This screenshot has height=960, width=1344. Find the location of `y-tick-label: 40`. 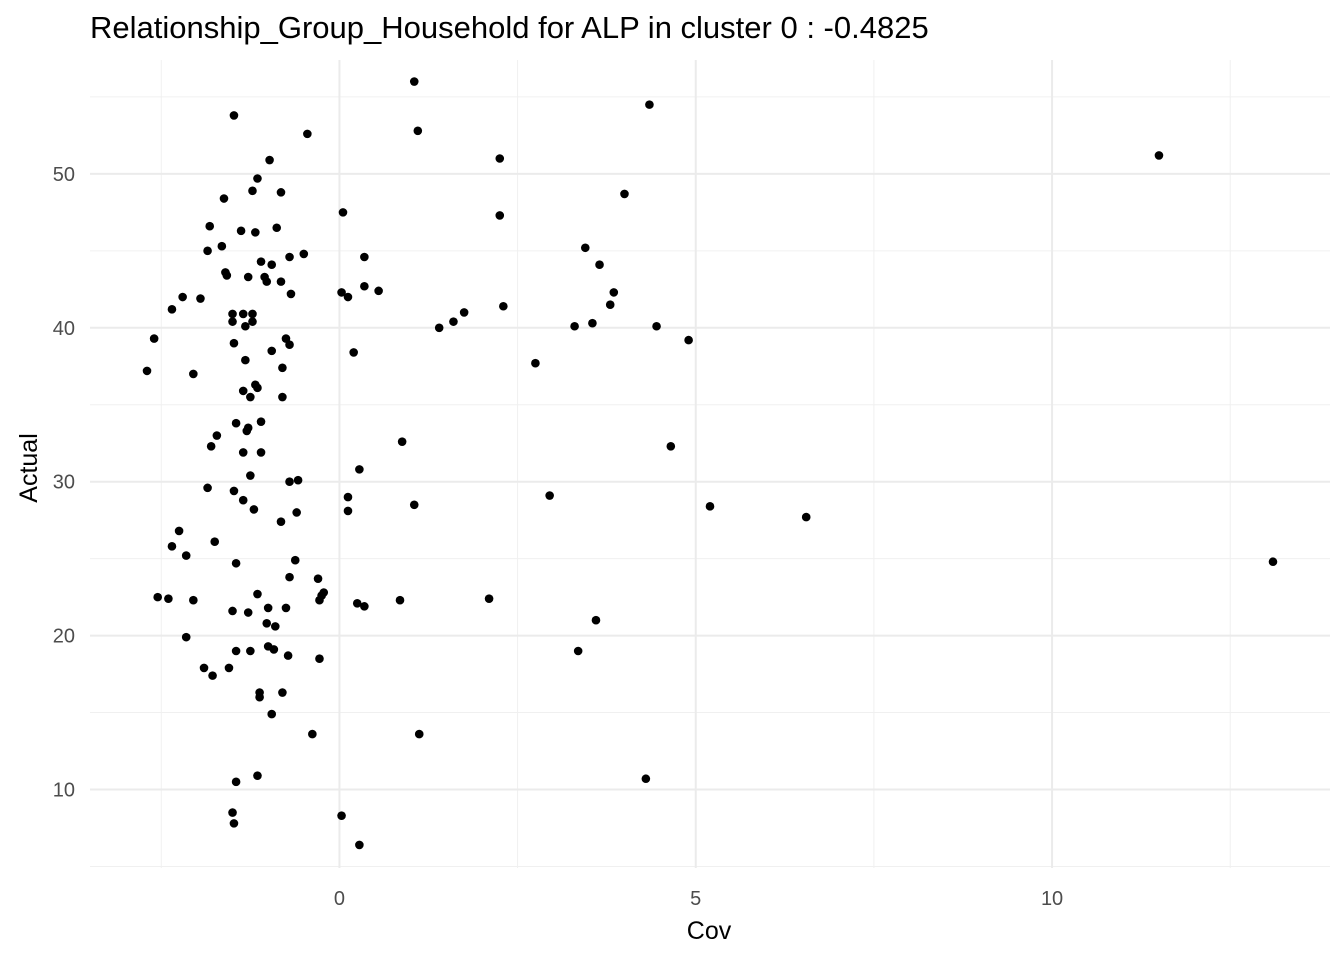

y-tick-label: 40 is located at coordinates (64, 329).